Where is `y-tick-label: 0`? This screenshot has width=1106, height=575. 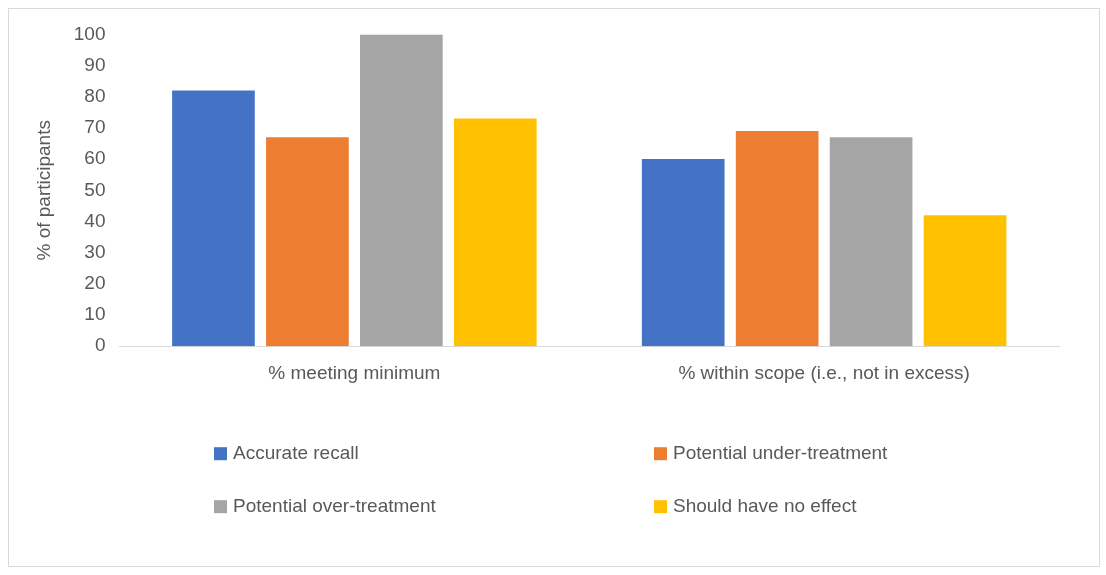
y-tick-label: 0 is located at coordinates (100, 345).